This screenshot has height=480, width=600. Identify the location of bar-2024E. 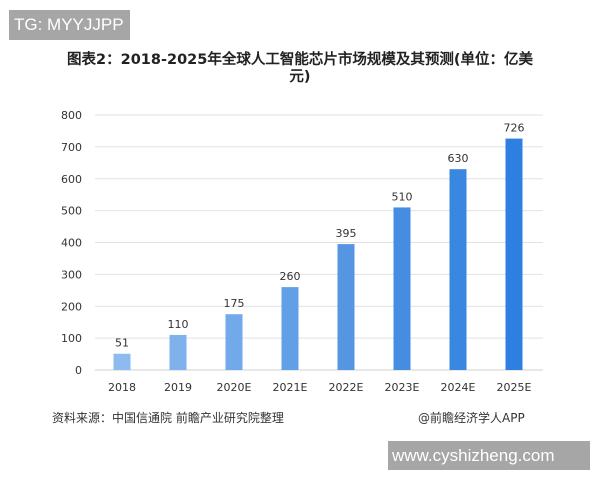
(458, 269).